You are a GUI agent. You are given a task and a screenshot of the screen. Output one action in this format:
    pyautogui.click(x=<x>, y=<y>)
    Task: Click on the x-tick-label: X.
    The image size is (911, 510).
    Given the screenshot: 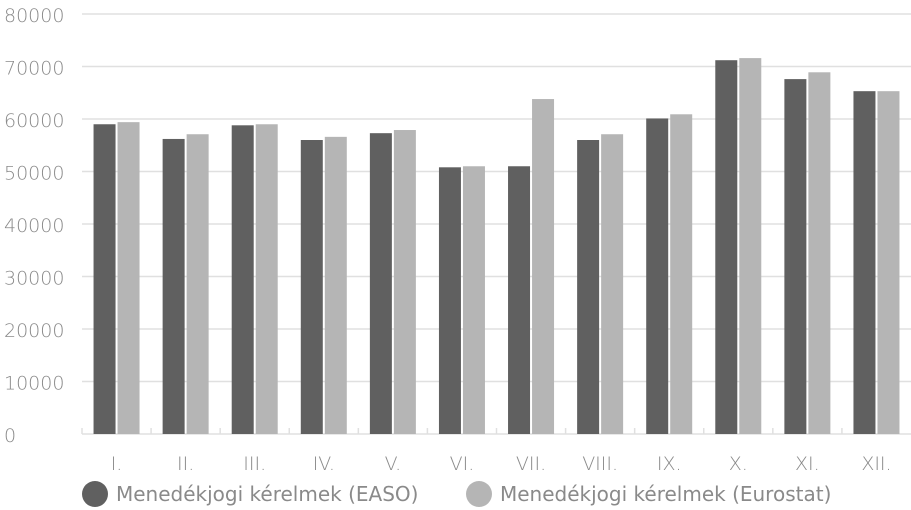 What is the action you would take?
    pyautogui.click(x=738, y=464)
    